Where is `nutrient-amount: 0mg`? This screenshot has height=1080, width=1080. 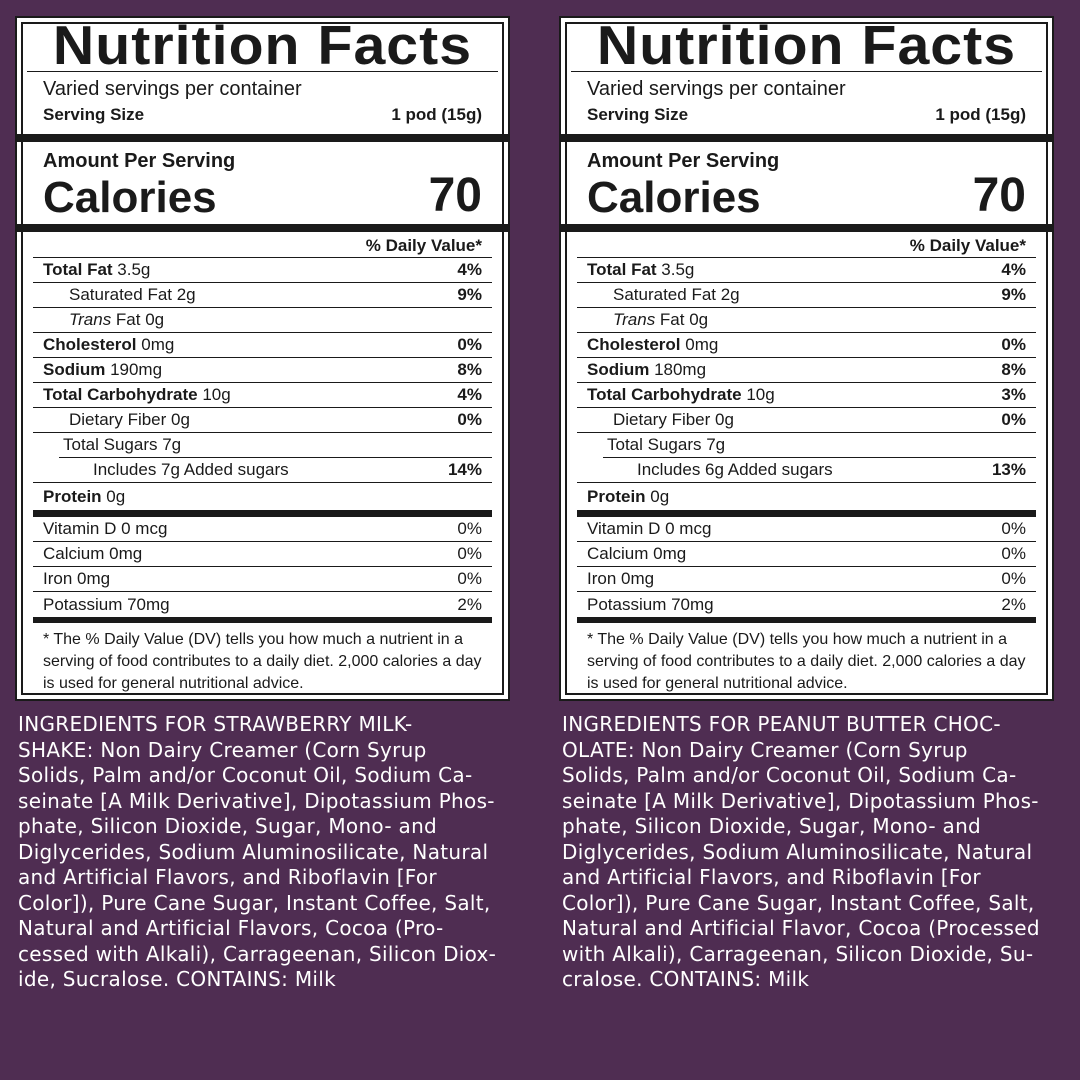
nutrient-amount: 0mg is located at coordinates (155, 344).